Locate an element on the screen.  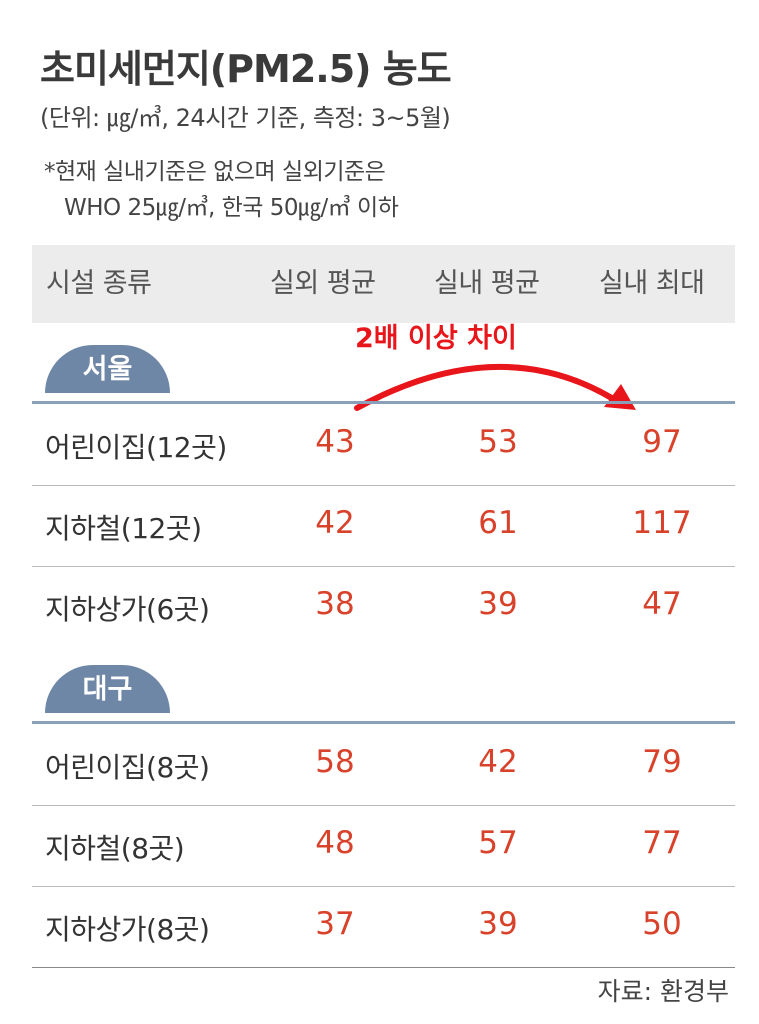
row-label: 지하철(12곳) is located at coordinates (123, 528).